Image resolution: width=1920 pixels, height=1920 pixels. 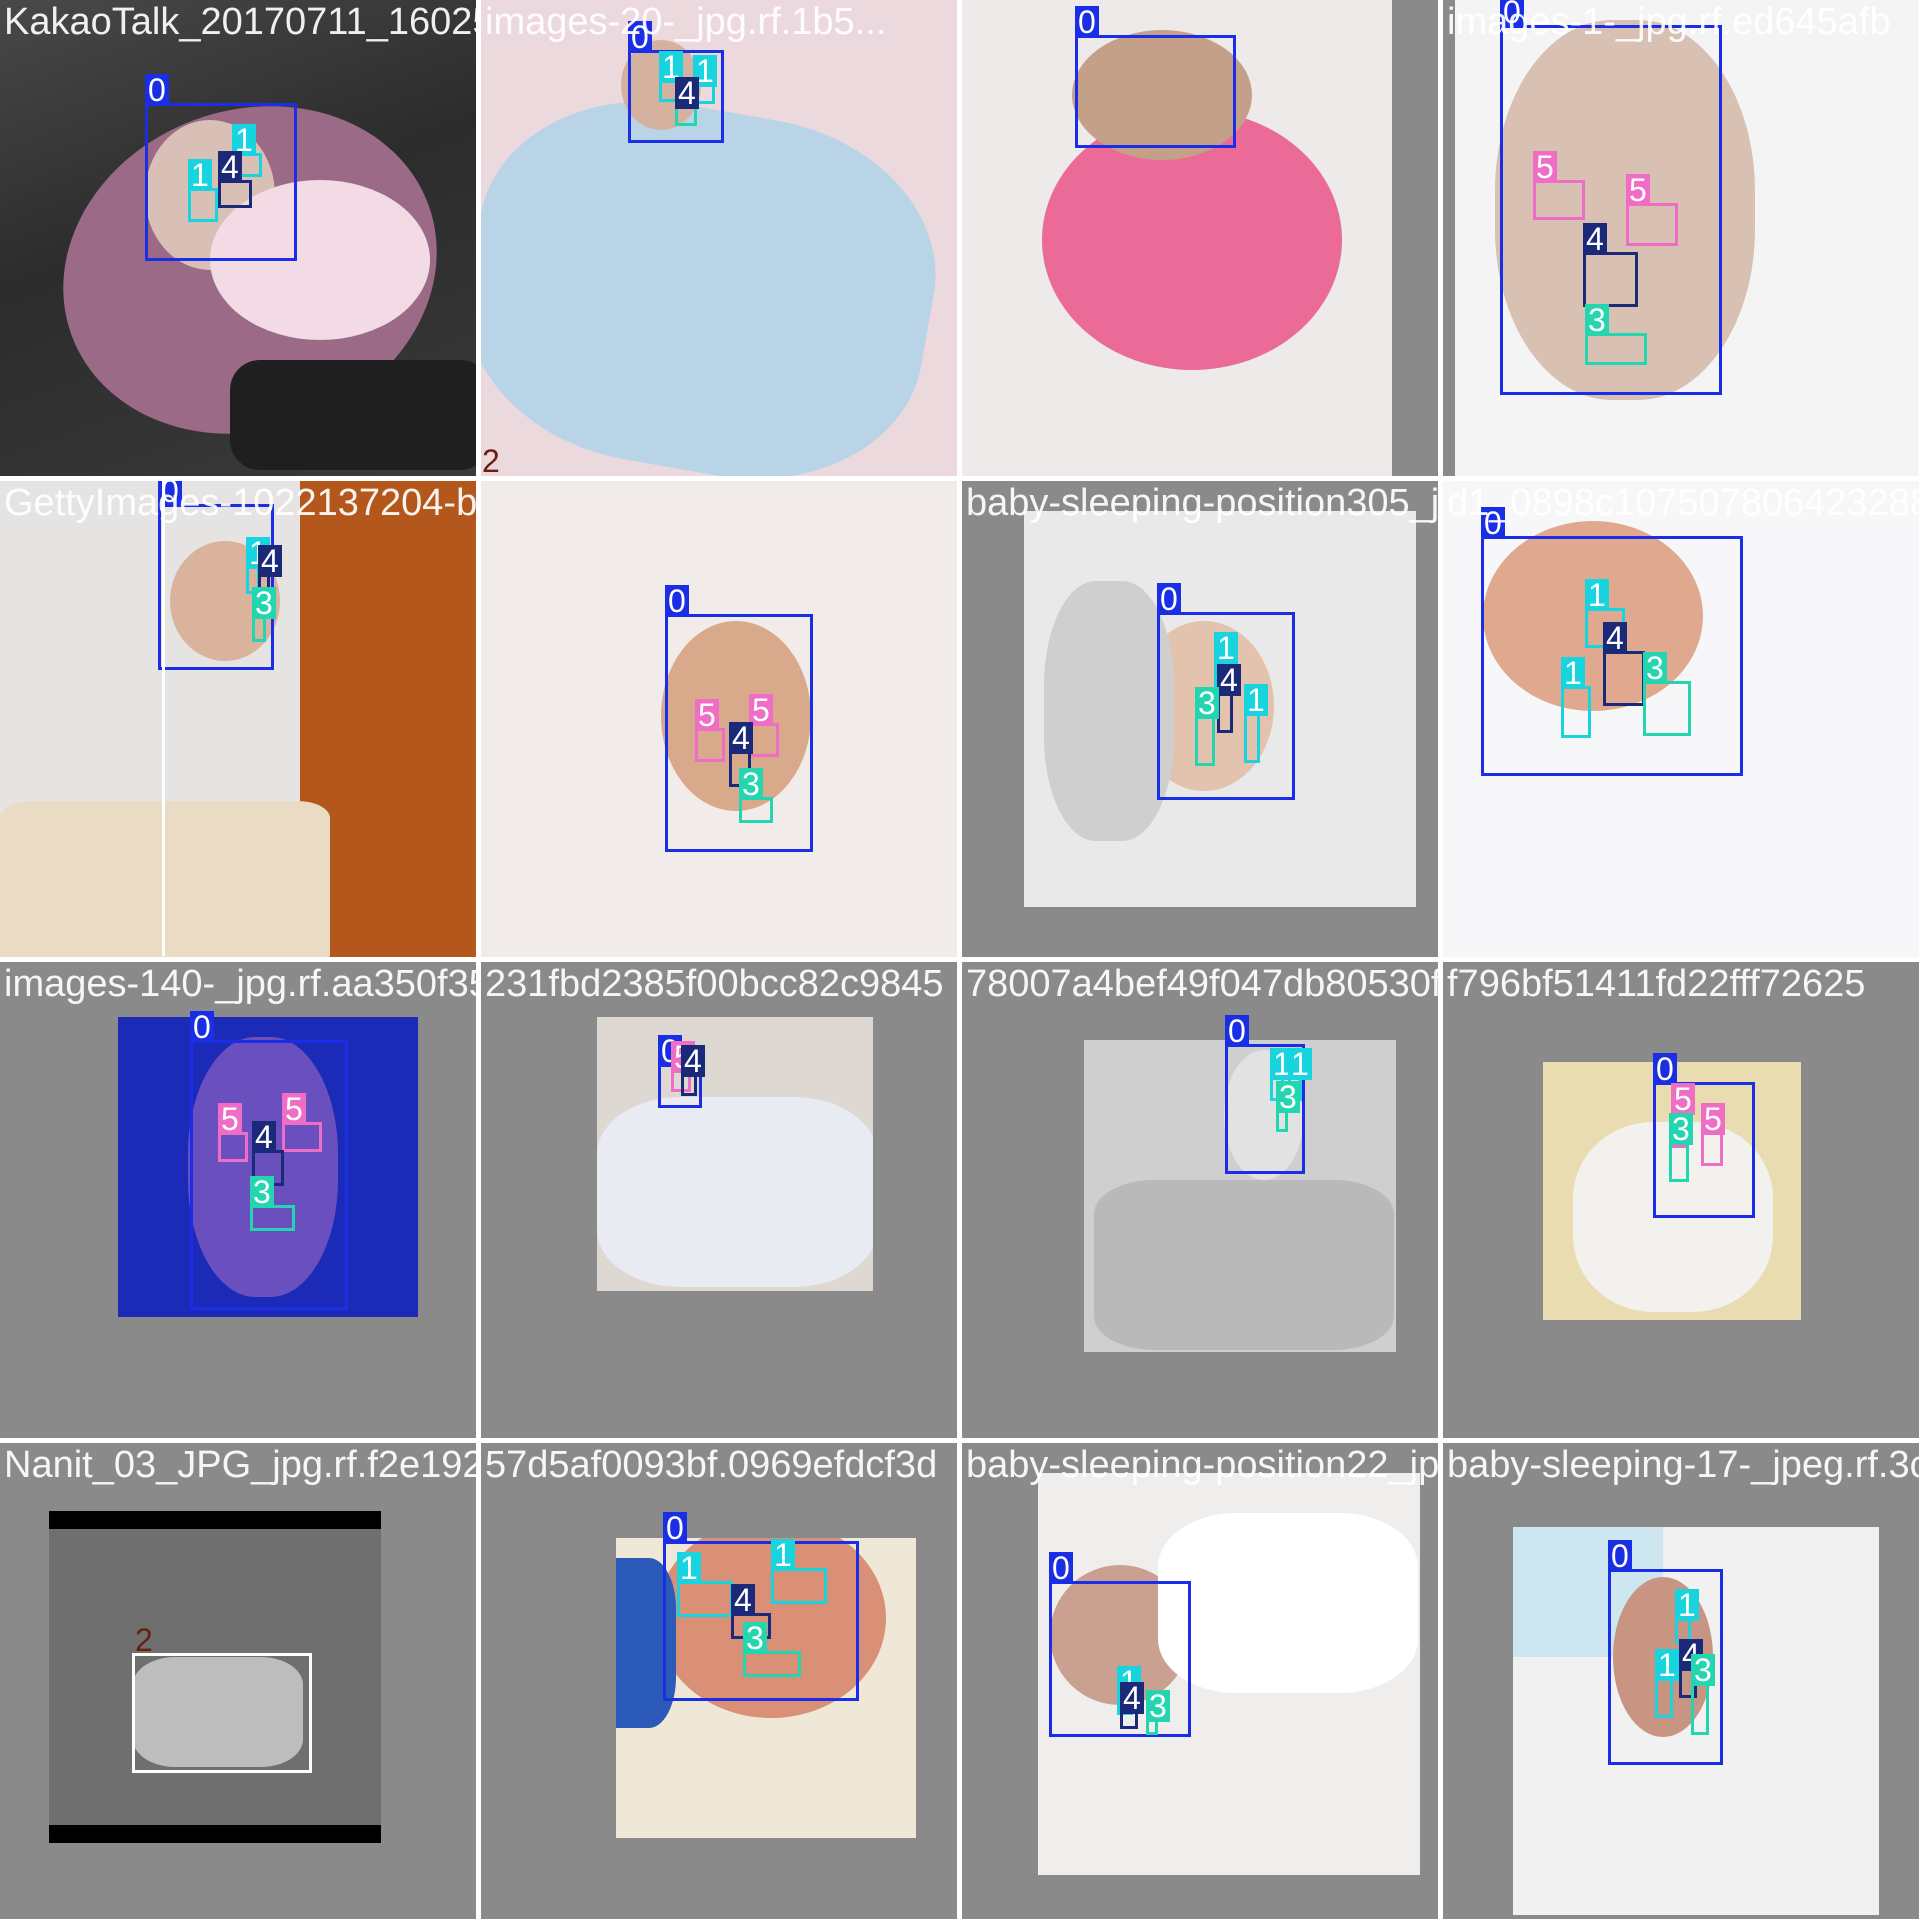 I want to click on tile-8: d1_0898c1075078064232882 0 1 4 3 1, so click(x=1680, y=719).